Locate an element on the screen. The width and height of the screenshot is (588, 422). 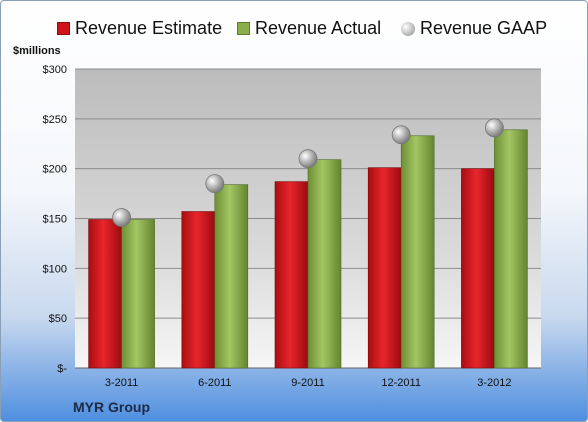
y-tick-label: $50 is located at coordinates (58, 319).